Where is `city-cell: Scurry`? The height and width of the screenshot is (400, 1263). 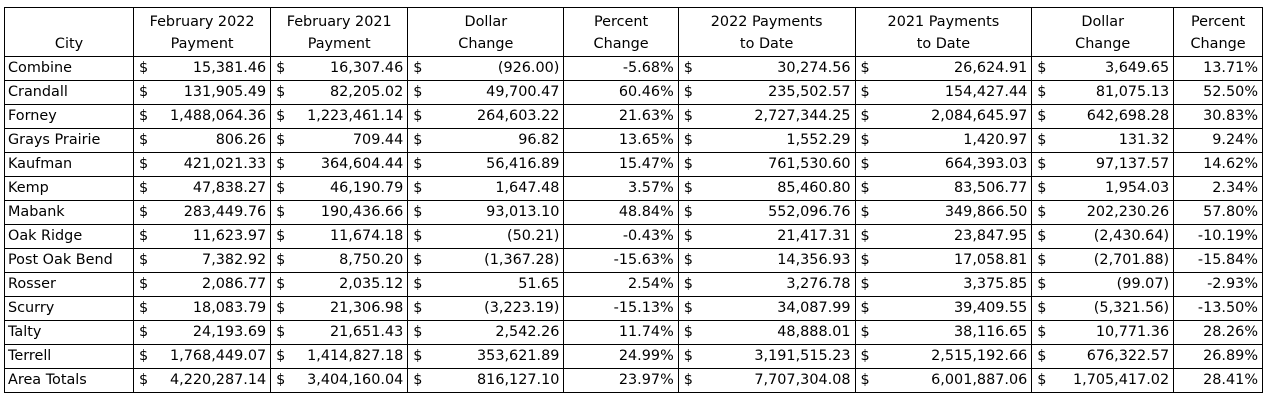
city-cell: Scurry is located at coordinates (69, 308).